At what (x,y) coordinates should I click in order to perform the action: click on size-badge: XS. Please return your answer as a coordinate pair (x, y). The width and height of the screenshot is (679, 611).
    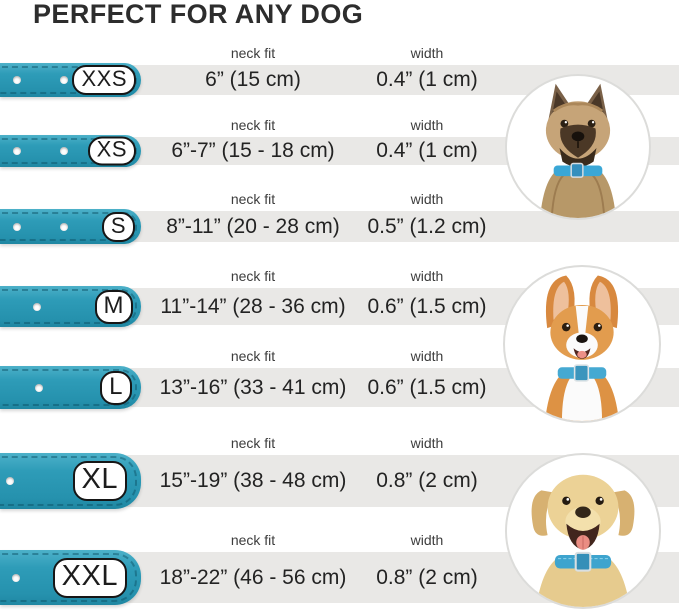
    Looking at the image, I should click on (111, 151).